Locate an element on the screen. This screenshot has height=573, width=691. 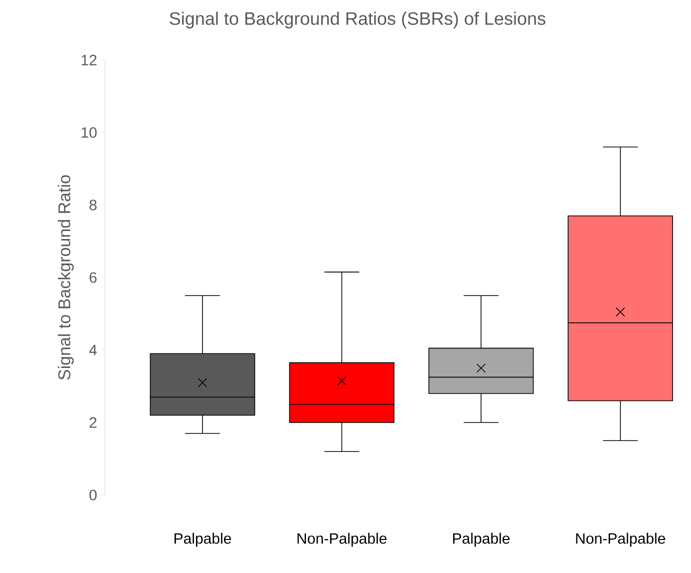
y-tick-label: 8 is located at coordinates (93, 205).